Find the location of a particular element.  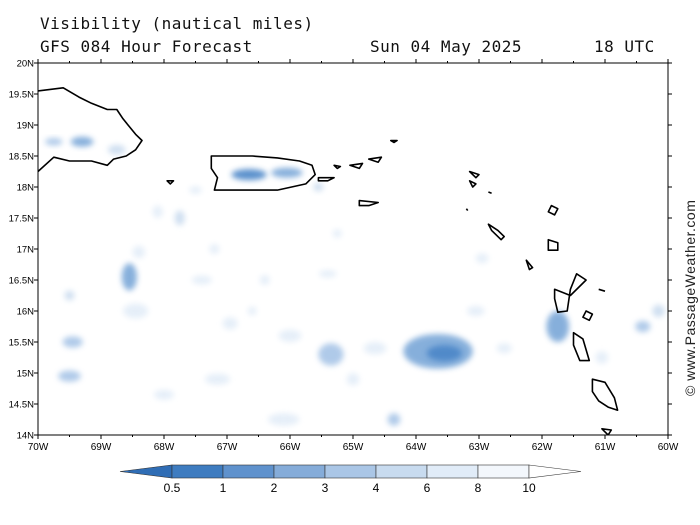

legend-label: 4 is located at coordinates (376, 488).